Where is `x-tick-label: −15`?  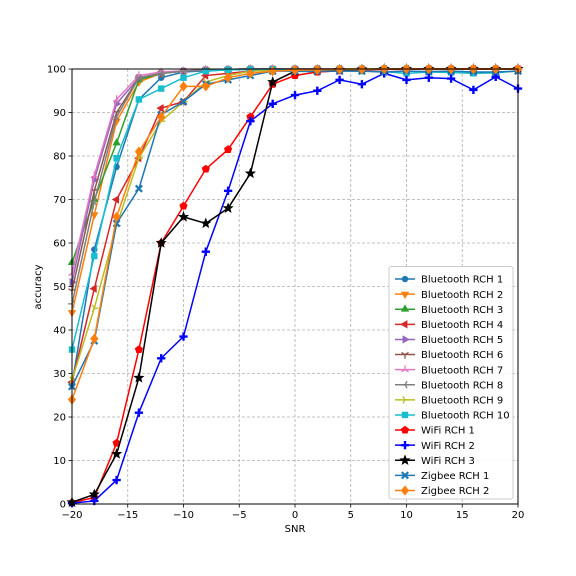
x-tick-label: −15 is located at coordinates (127, 515).